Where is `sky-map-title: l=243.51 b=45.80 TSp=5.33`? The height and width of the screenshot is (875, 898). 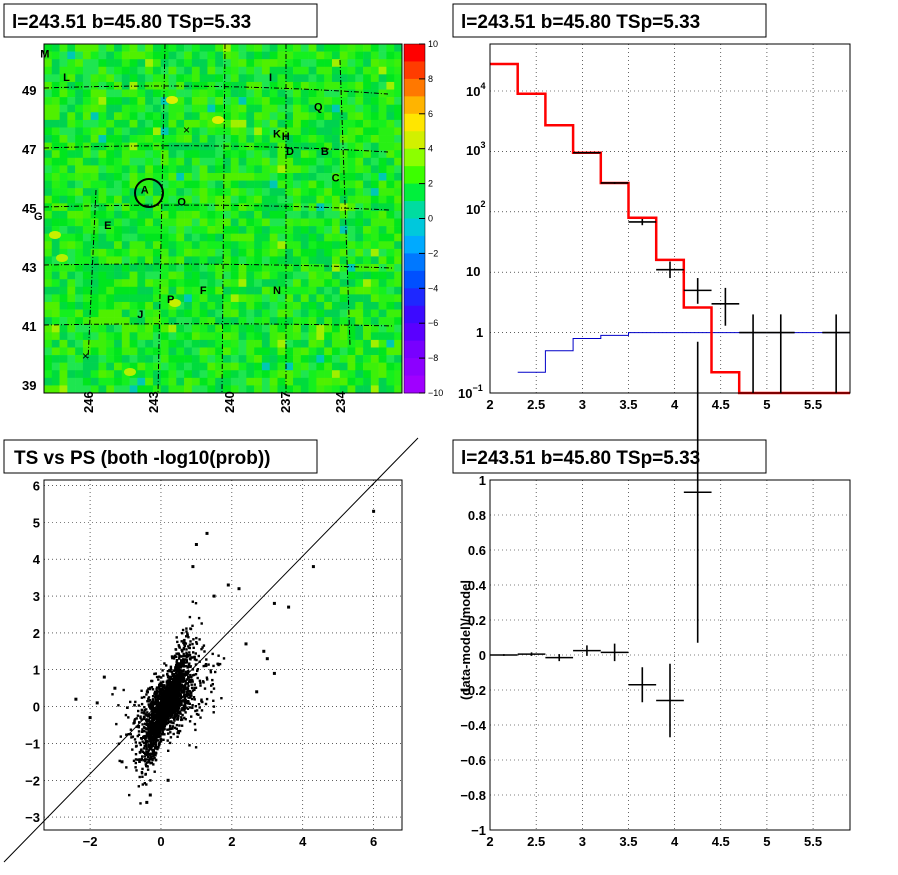 sky-map-title: l=243.51 b=45.80 TSp=5.33 is located at coordinates (131, 22).